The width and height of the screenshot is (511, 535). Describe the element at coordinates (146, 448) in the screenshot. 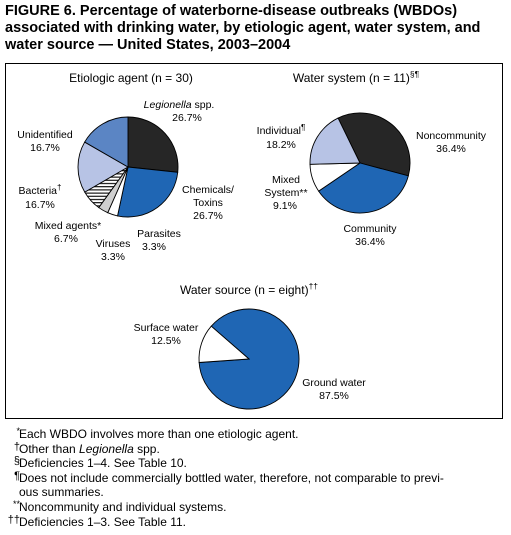

I see `footnote-text: spp.` at that location.